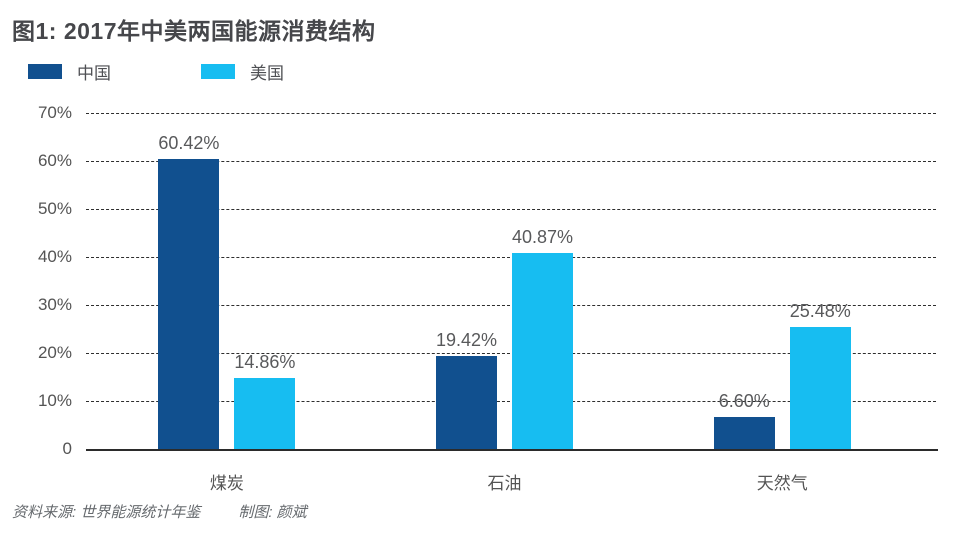 This screenshot has height=536, width=967. Describe the element at coordinates (189, 142) in the screenshot. I see `bar-value-label: 60.42%` at that location.